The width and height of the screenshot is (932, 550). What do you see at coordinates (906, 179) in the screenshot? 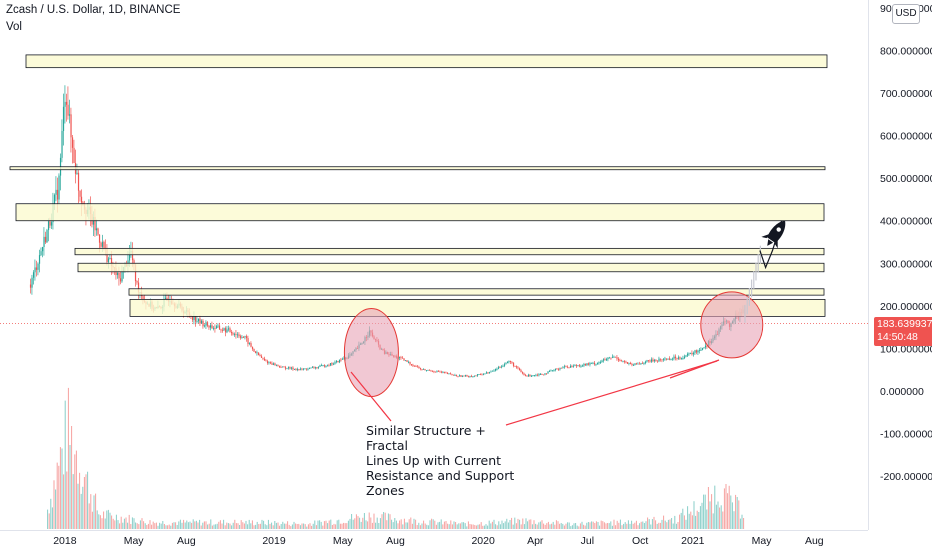
I see `y-tick-label: 500.000000` at bounding box center [906, 179].